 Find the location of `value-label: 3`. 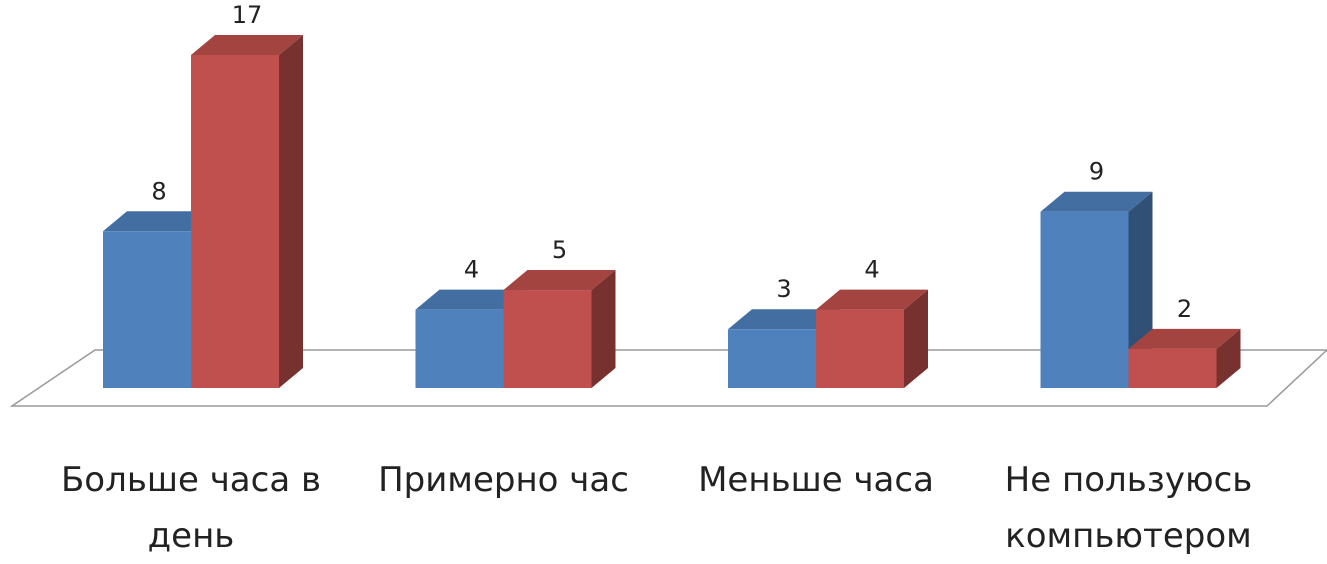

value-label: 3 is located at coordinates (783, 289).